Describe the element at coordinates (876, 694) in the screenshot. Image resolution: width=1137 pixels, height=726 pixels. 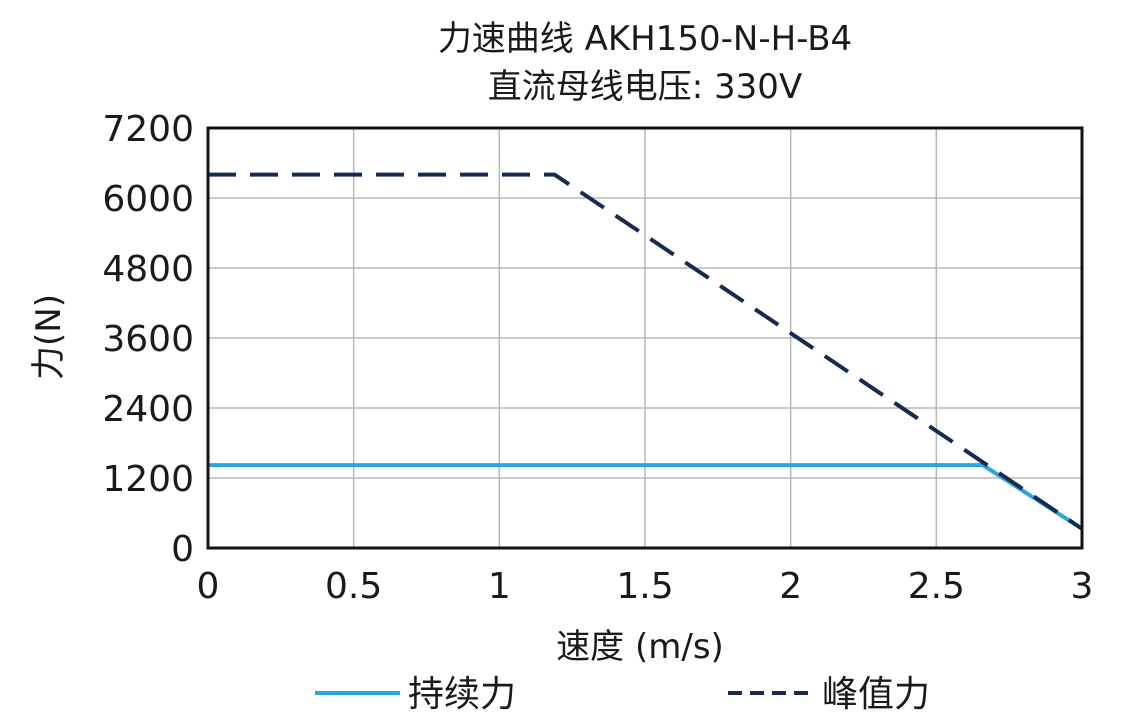
I see `legend-label-peak: 峰值力` at that location.